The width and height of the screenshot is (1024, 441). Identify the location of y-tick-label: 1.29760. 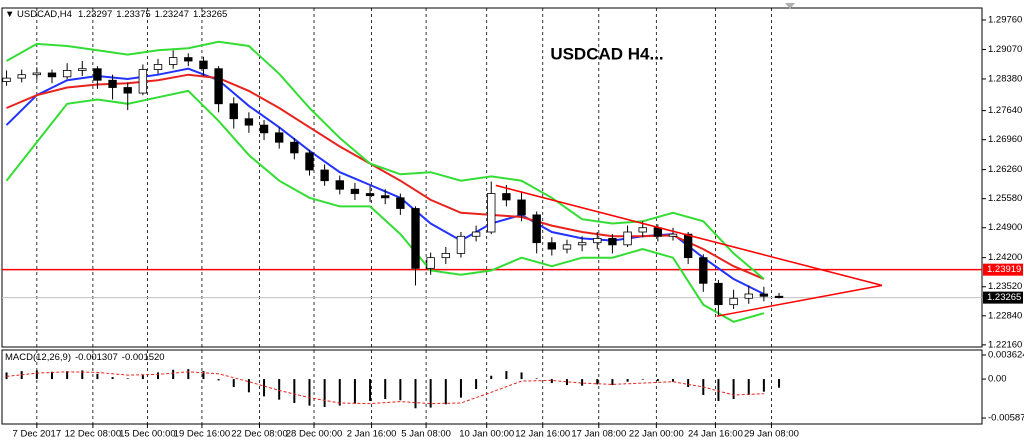
(1005, 19).